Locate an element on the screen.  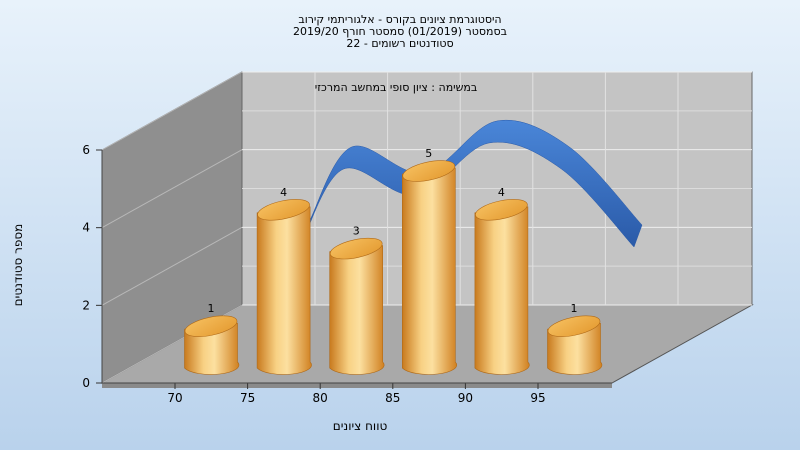
y-axis-label: מספר סטודנטים is located at coordinates (18, 265).